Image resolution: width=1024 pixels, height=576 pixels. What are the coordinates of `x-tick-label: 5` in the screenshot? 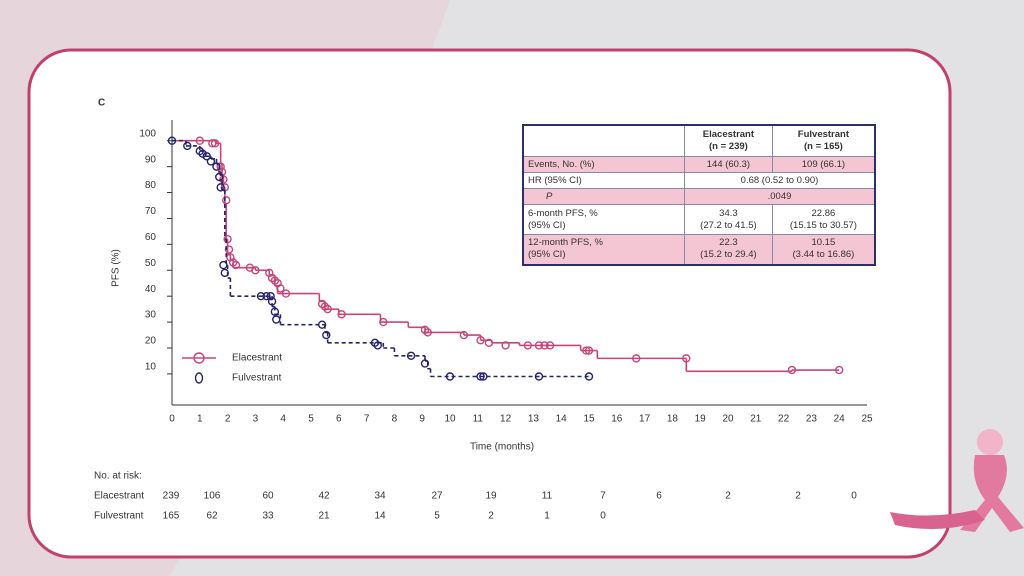 It's located at (311, 419).